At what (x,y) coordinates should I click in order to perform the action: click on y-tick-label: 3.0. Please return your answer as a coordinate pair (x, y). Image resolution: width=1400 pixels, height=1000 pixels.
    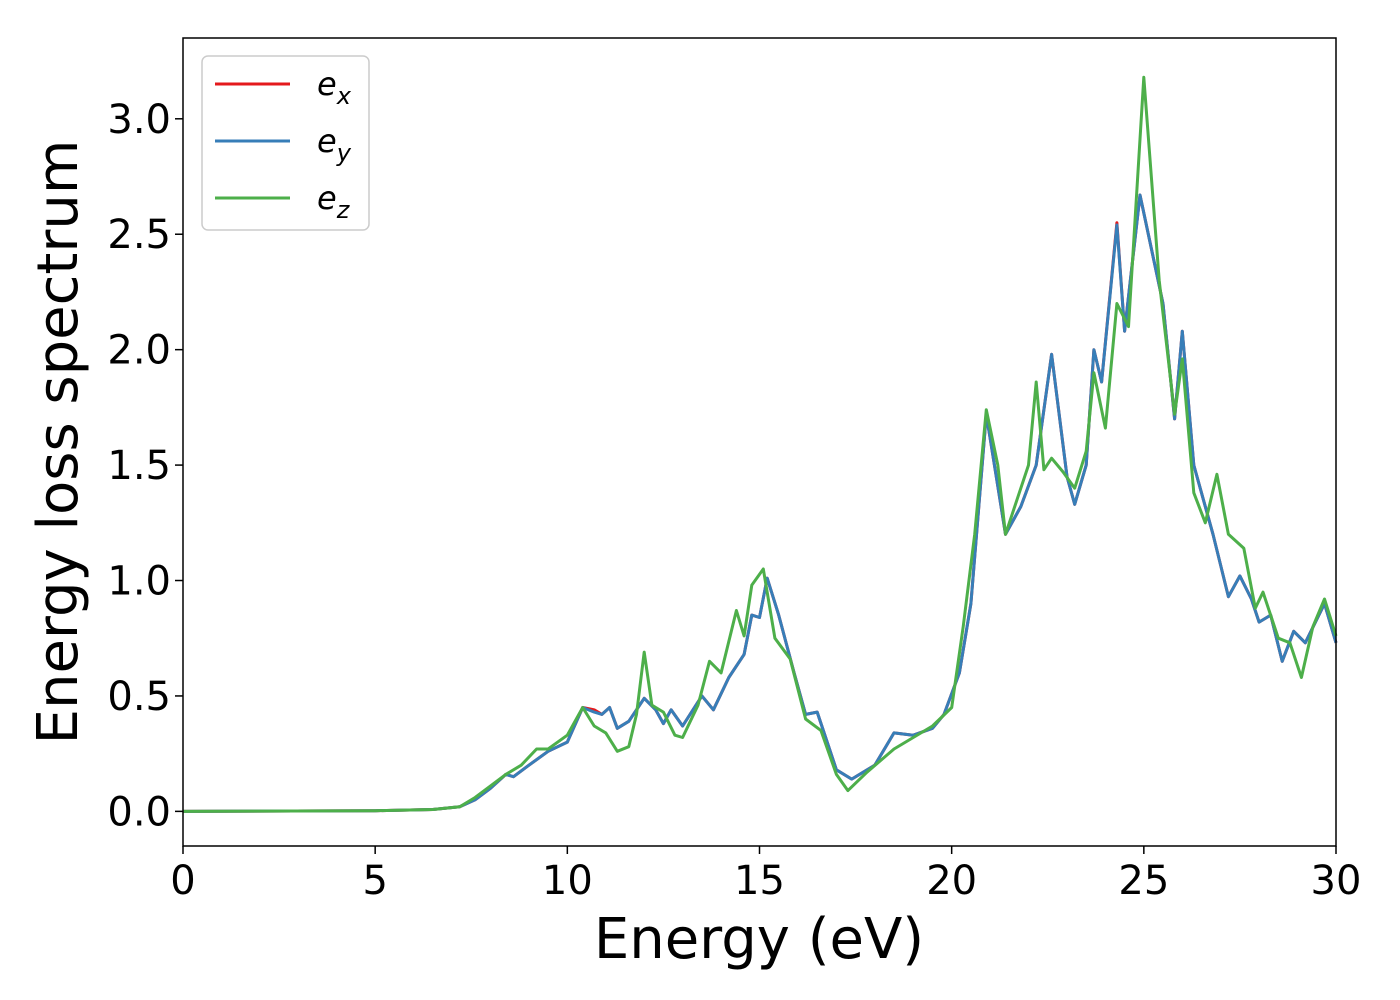
    Looking at the image, I should click on (139, 120).